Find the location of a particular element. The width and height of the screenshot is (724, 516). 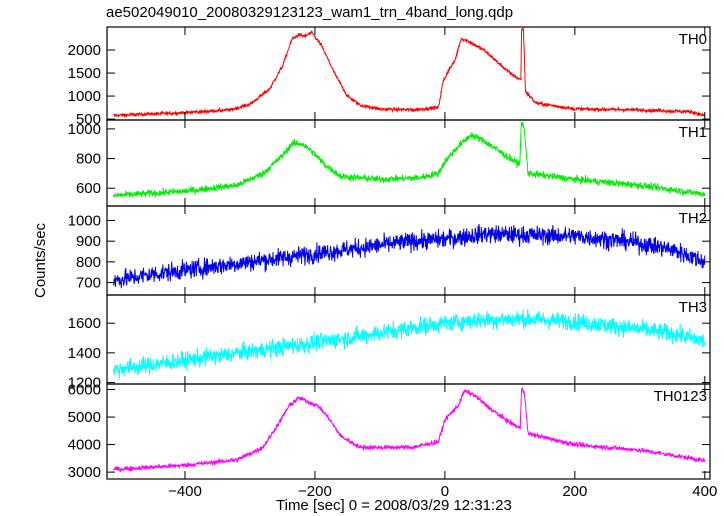

panel-label-th1: TH1 is located at coordinates (693, 132).